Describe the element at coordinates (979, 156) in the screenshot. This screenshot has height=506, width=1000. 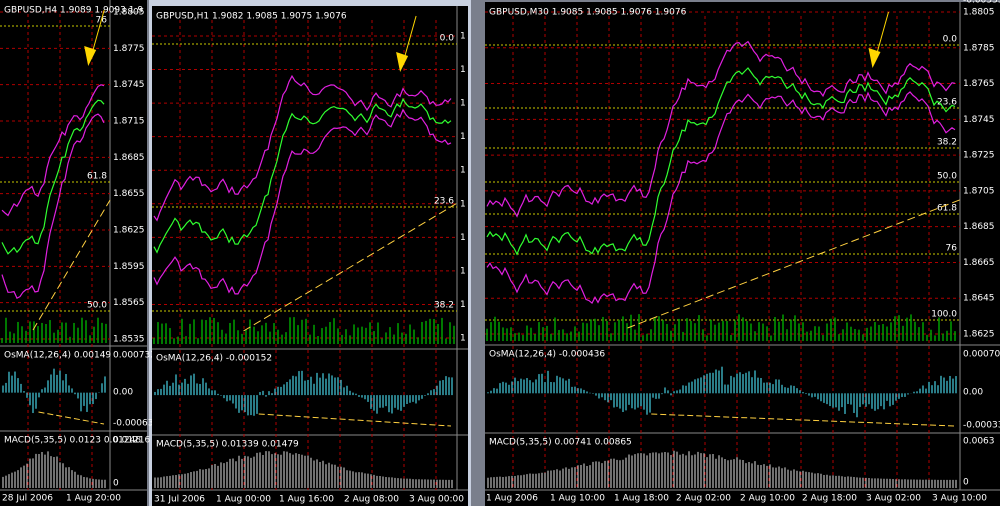
I see `price-label: 1.8725` at that location.